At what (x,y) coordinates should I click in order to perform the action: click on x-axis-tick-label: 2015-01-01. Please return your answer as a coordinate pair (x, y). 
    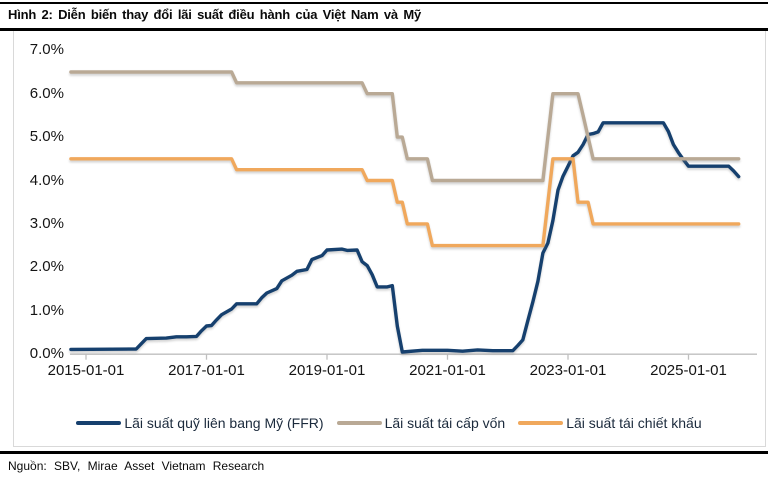
    Looking at the image, I should click on (86, 370).